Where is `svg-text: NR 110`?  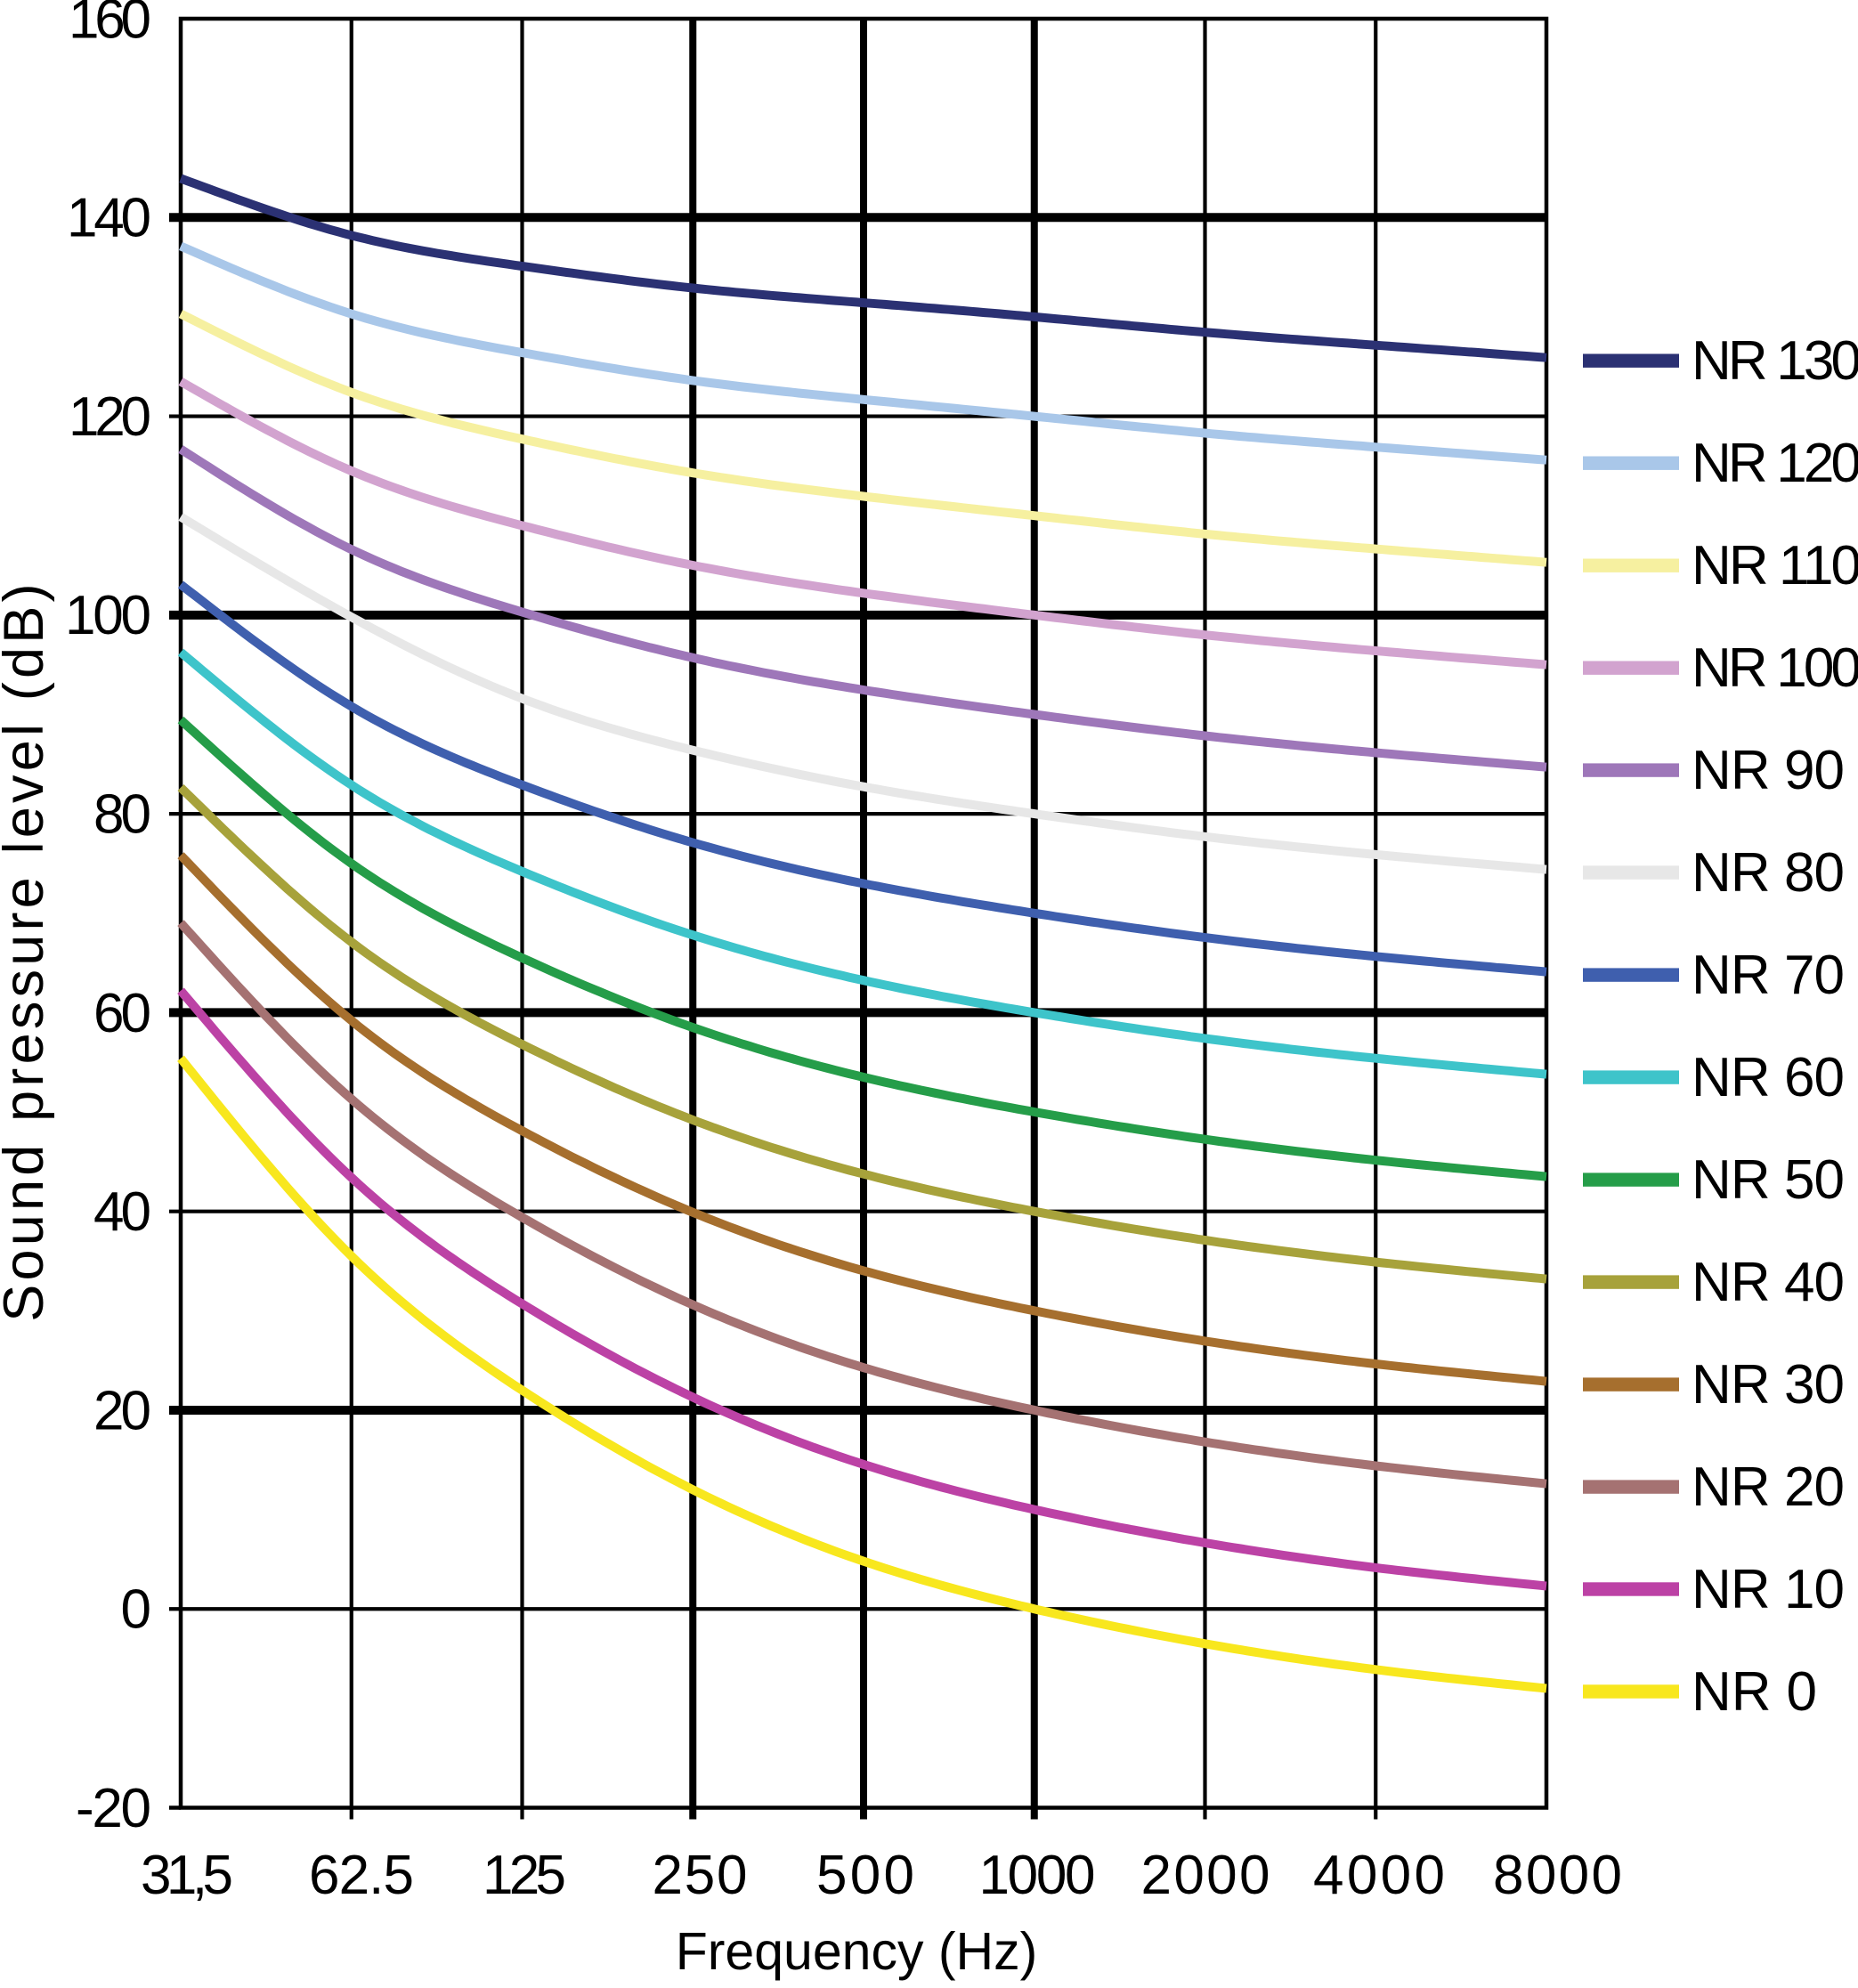 svg-text: NR 110 is located at coordinates (1775, 565).